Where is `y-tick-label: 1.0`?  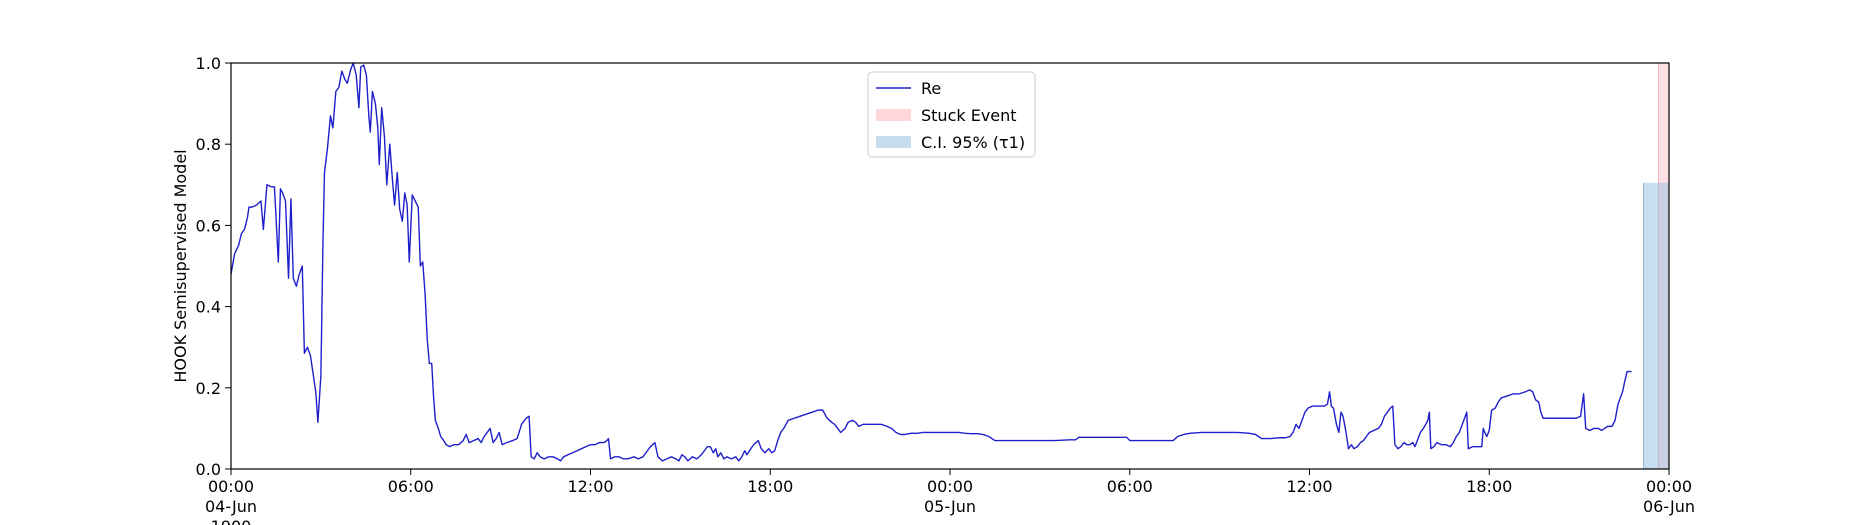 y-tick-label: 1.0 is located at coordinates (208, 63).